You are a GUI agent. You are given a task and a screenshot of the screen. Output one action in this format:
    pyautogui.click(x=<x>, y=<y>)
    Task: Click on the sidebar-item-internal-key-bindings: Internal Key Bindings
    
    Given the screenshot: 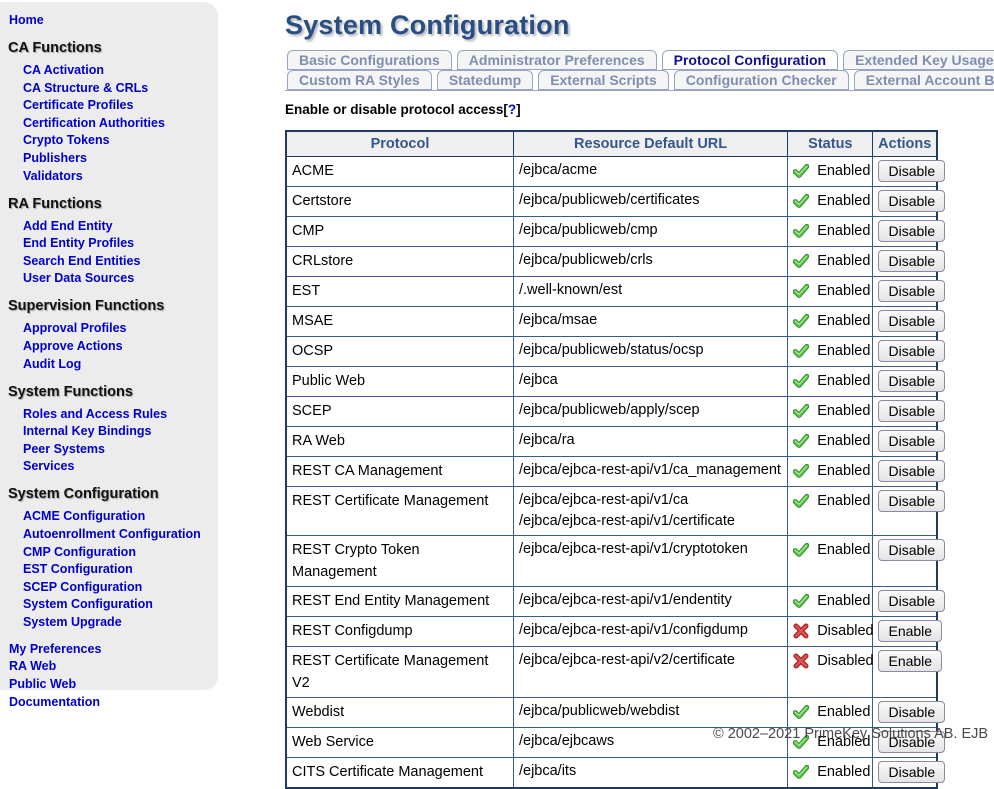 What is the action you would take?
    pyautogui.click(x=87, y=431)
    